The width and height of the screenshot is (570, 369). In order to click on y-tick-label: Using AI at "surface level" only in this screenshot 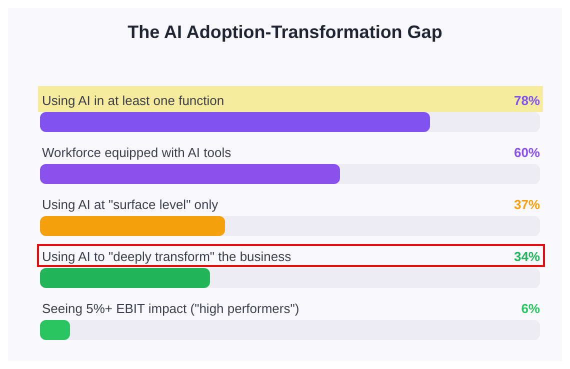, I will do `click(130, 204)`.